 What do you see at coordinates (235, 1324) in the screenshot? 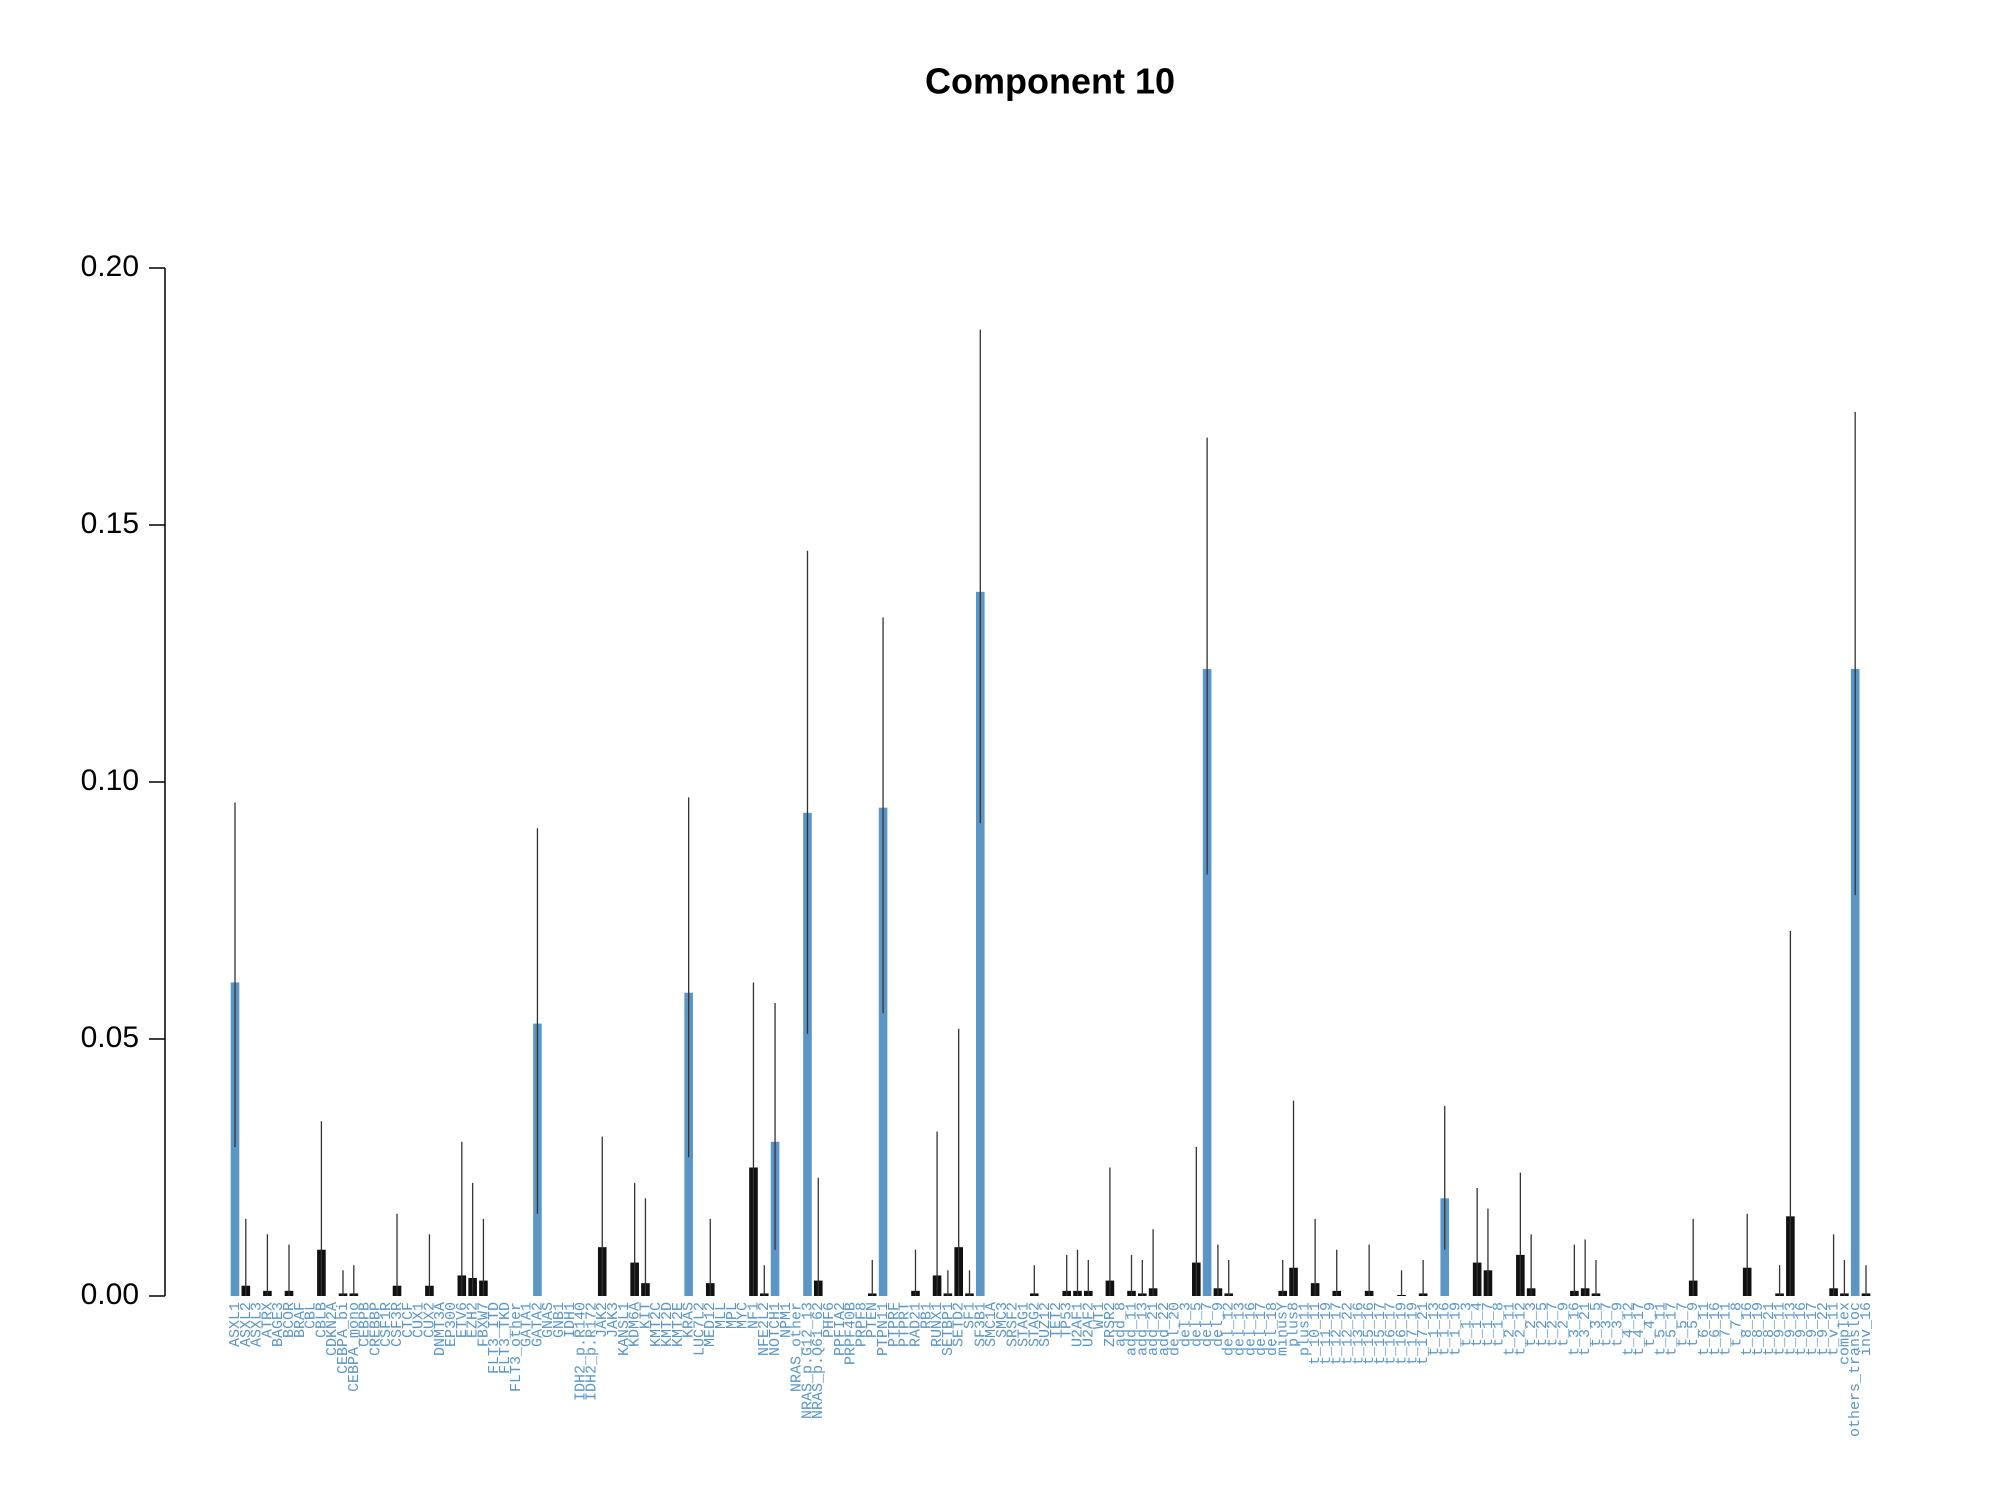
I see `x-tick-label: ASXL1` at bounding box center [235, 1324].